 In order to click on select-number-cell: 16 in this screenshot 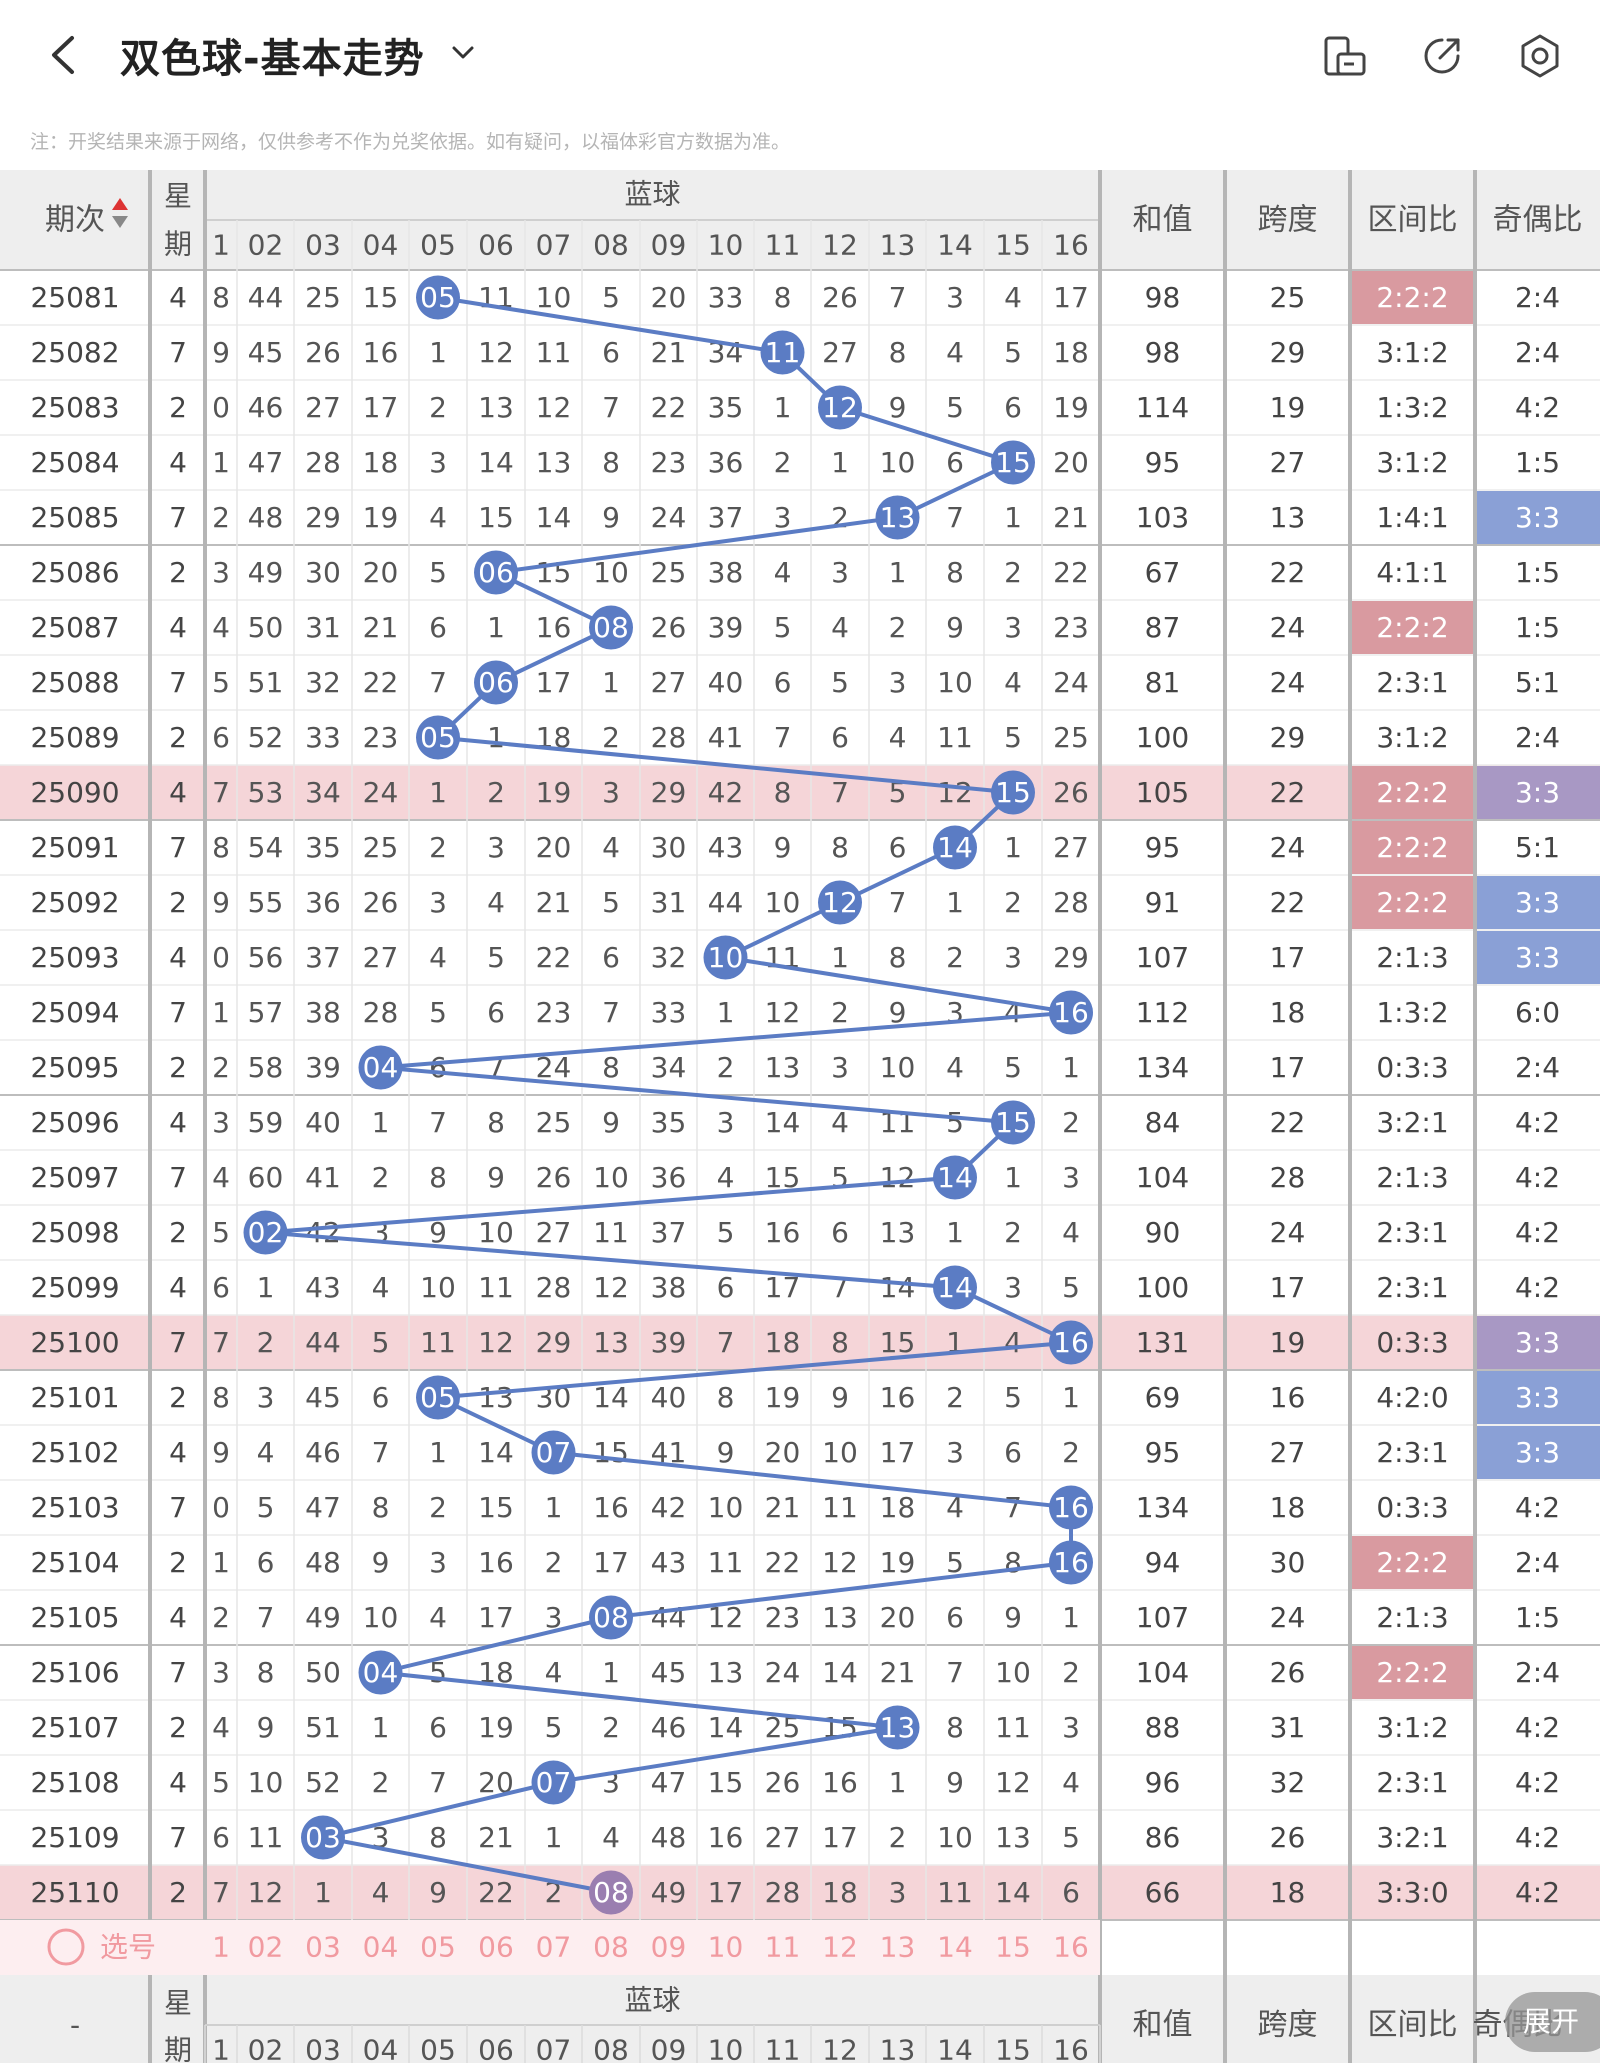, I will do `click(1071, 1947)`.